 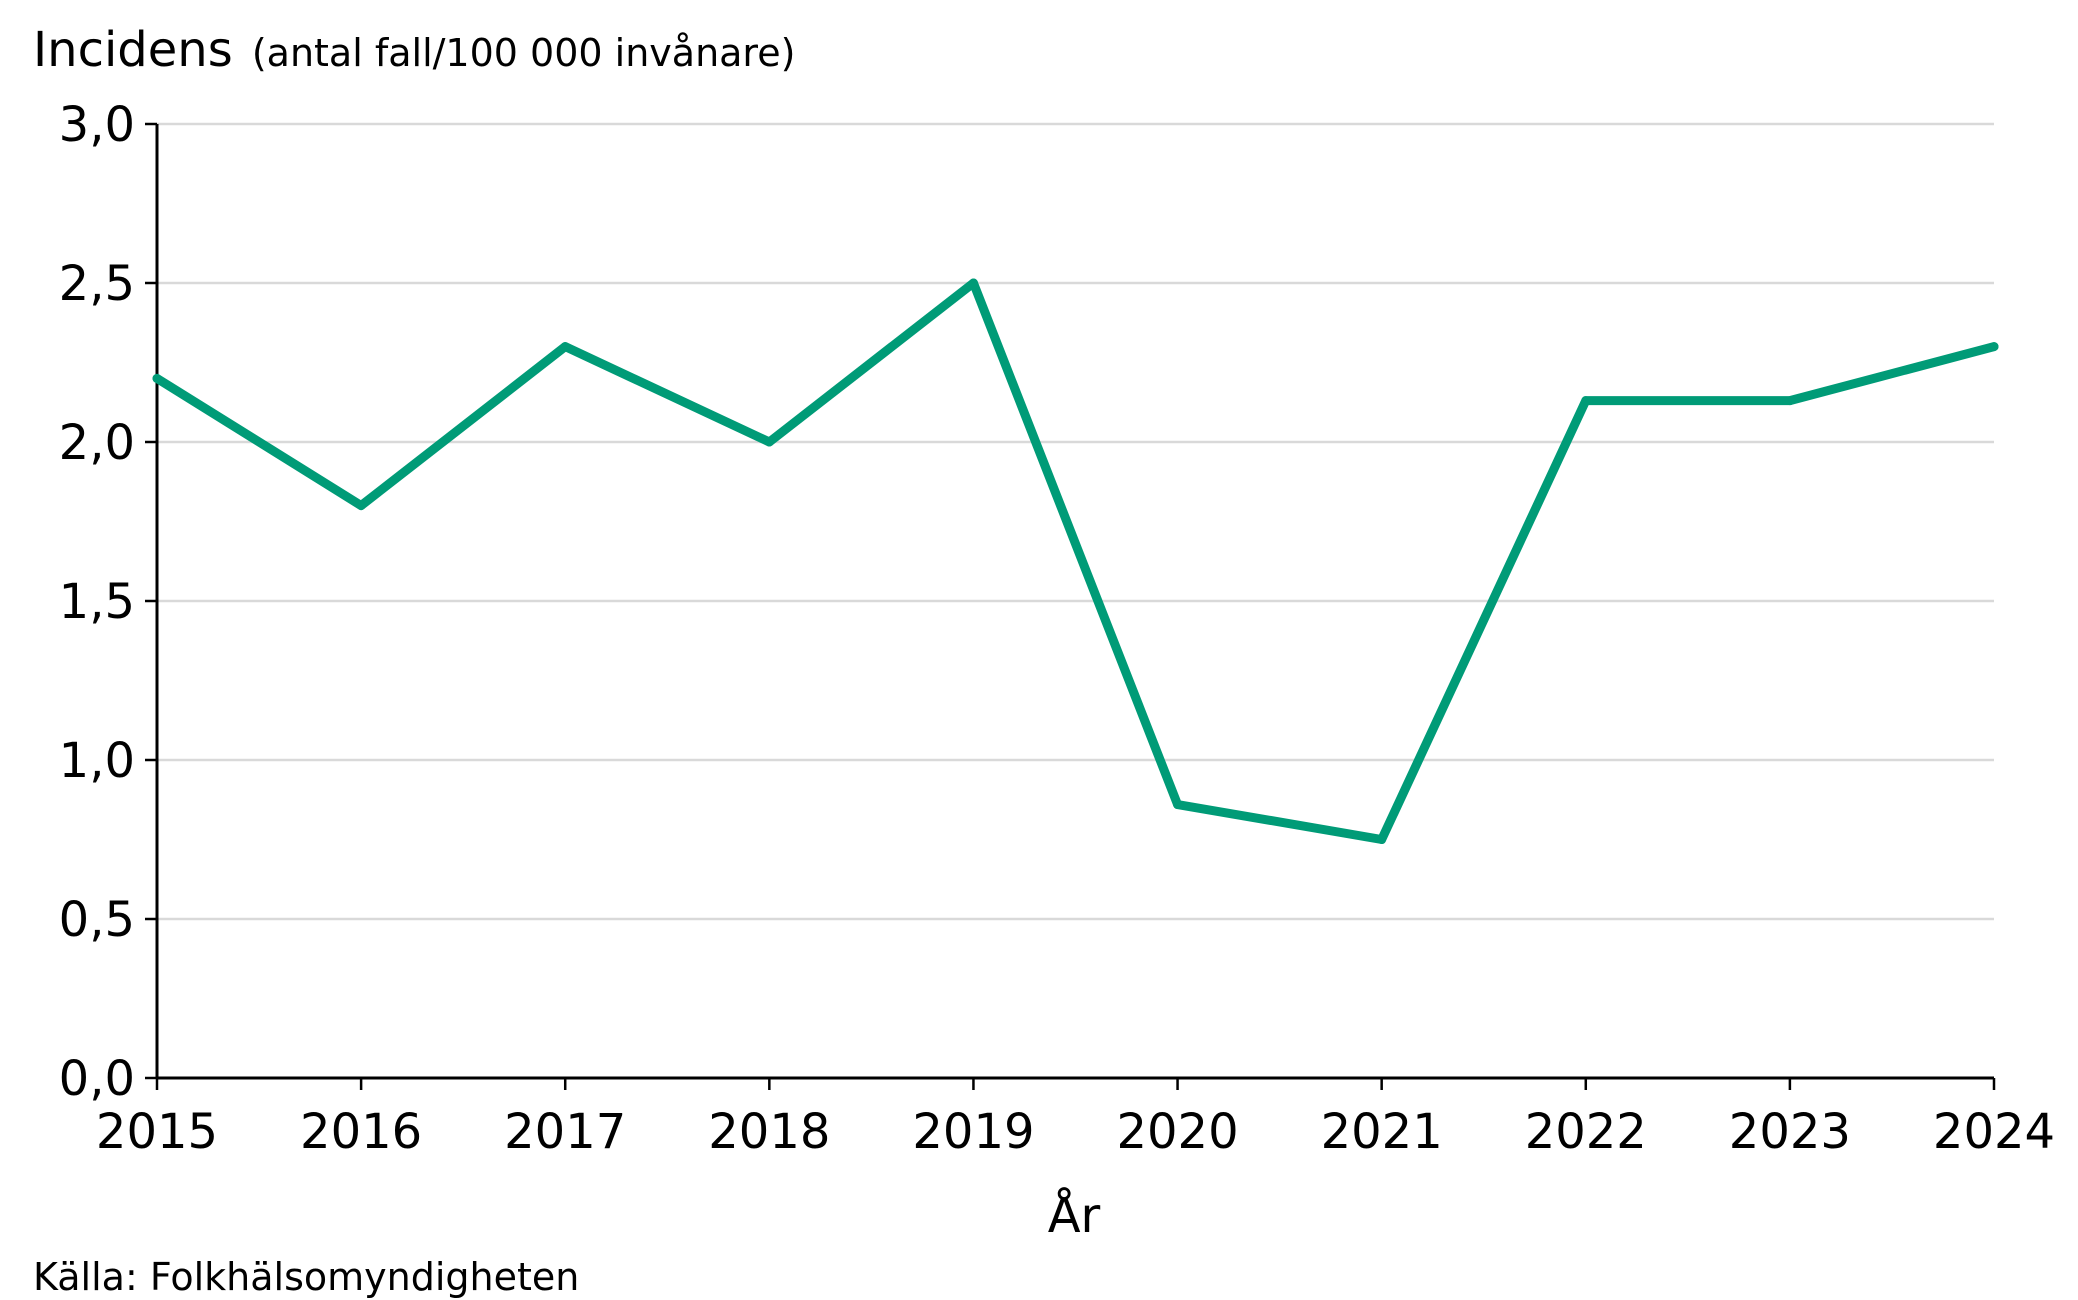 What do you see at coordinates (565, 1132) in the screenshot?
I see `x-tick-label: 2017` at bounding box center [565, 1132].